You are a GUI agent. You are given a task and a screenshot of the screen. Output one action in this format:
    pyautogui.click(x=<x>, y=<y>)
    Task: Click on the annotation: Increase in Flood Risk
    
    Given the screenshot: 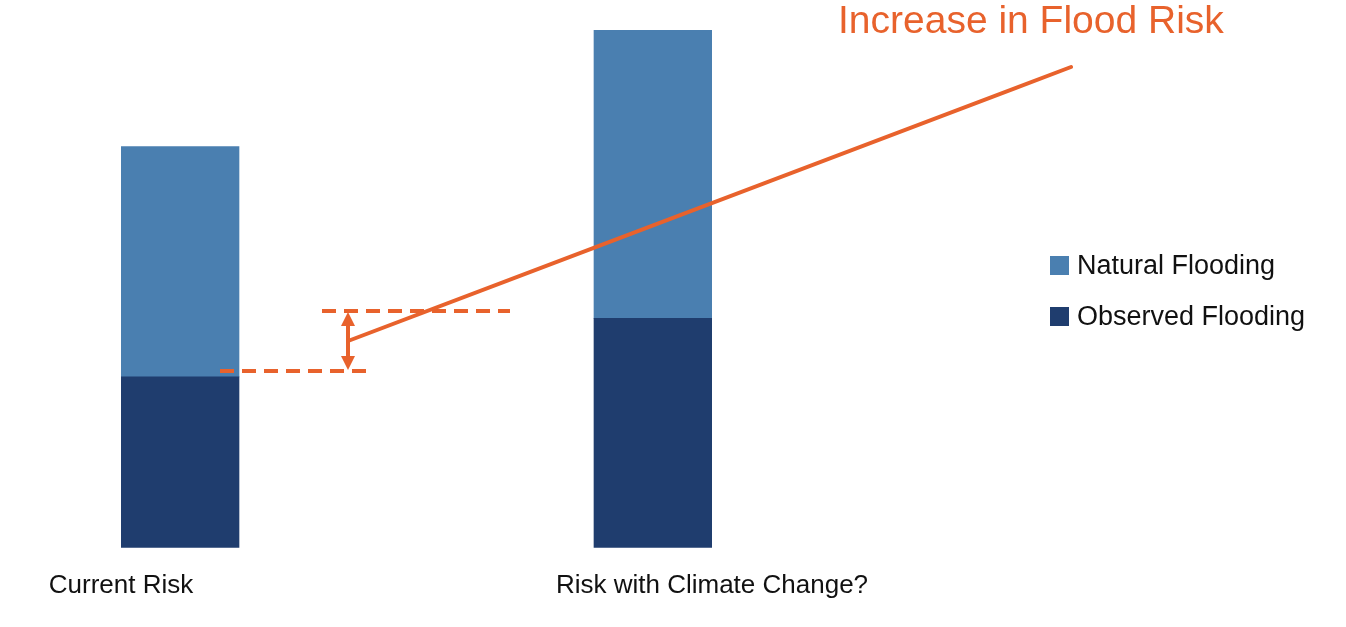 What is the action you would take?
    pyautogui.click(x=1031, y=21)
    